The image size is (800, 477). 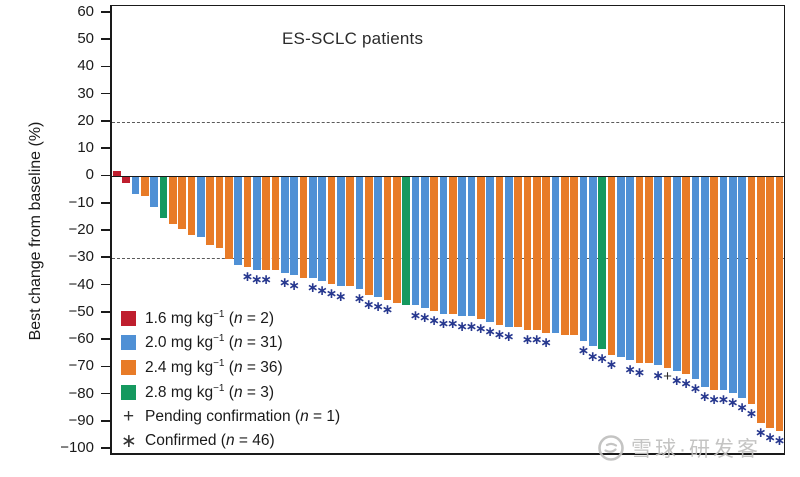 What do you see at coordinates (210, 391) in the screenshot?
I see `legend-label: 2.8 mg kg−1 (n = 3)` at bounding box center [210, 391].